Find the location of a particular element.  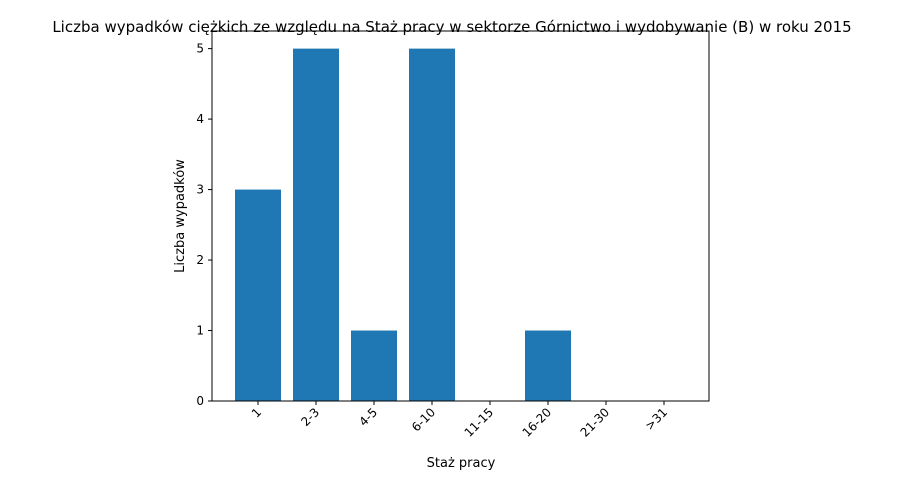

x-tick-label: 16-20 is located at coordinates (537, 422).